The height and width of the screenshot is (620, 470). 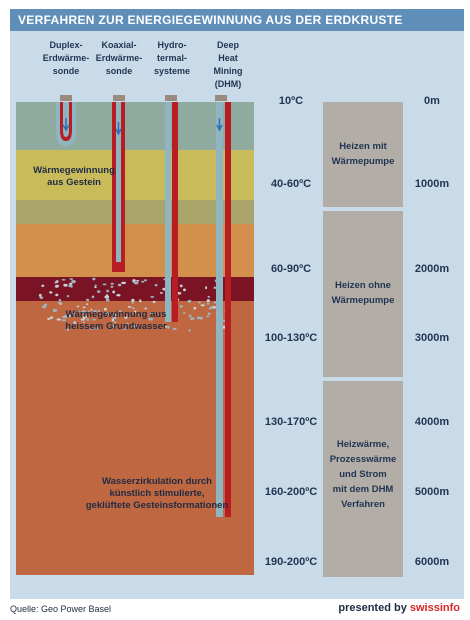 I want to click on dhm-pipe-hot, so click(x=228, y=309).